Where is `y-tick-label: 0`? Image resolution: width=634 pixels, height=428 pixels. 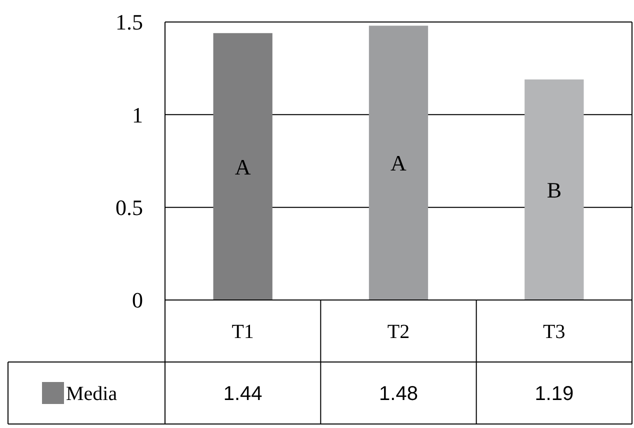
y-tick-label: 0 is located at coordinates (137, 300).